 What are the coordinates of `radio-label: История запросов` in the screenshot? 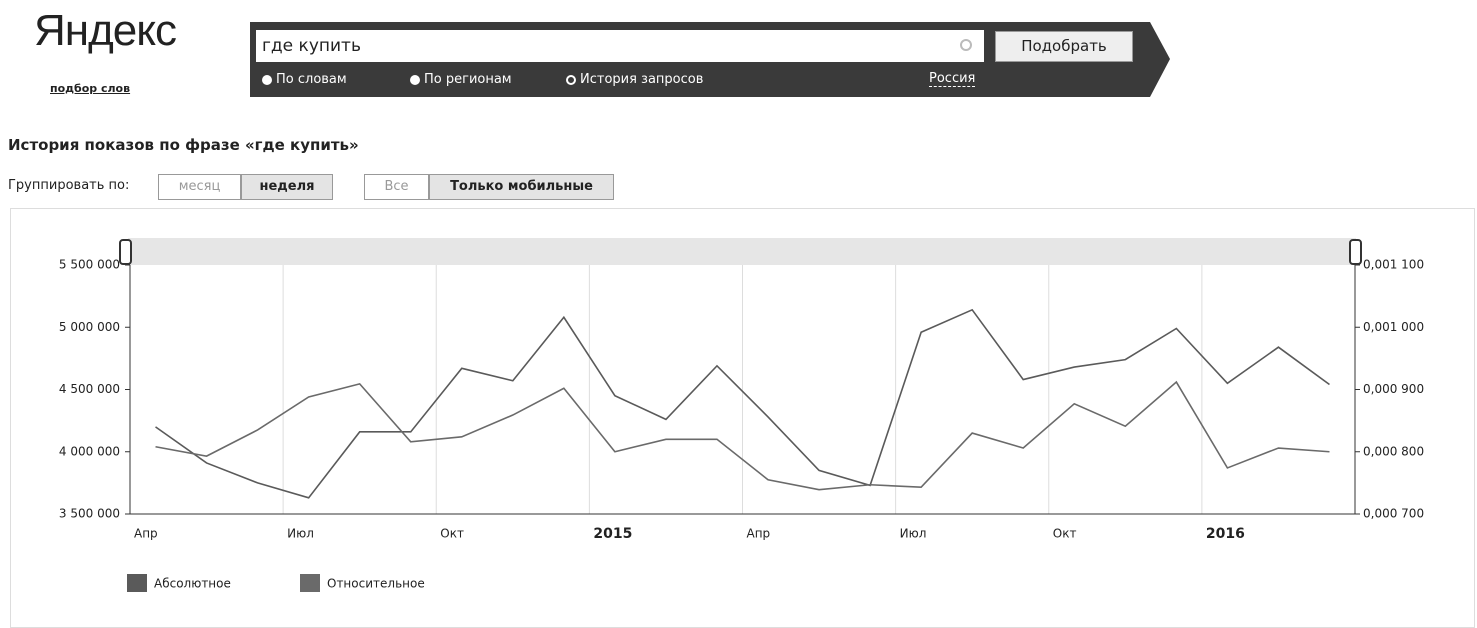 It's located at (642, 79).